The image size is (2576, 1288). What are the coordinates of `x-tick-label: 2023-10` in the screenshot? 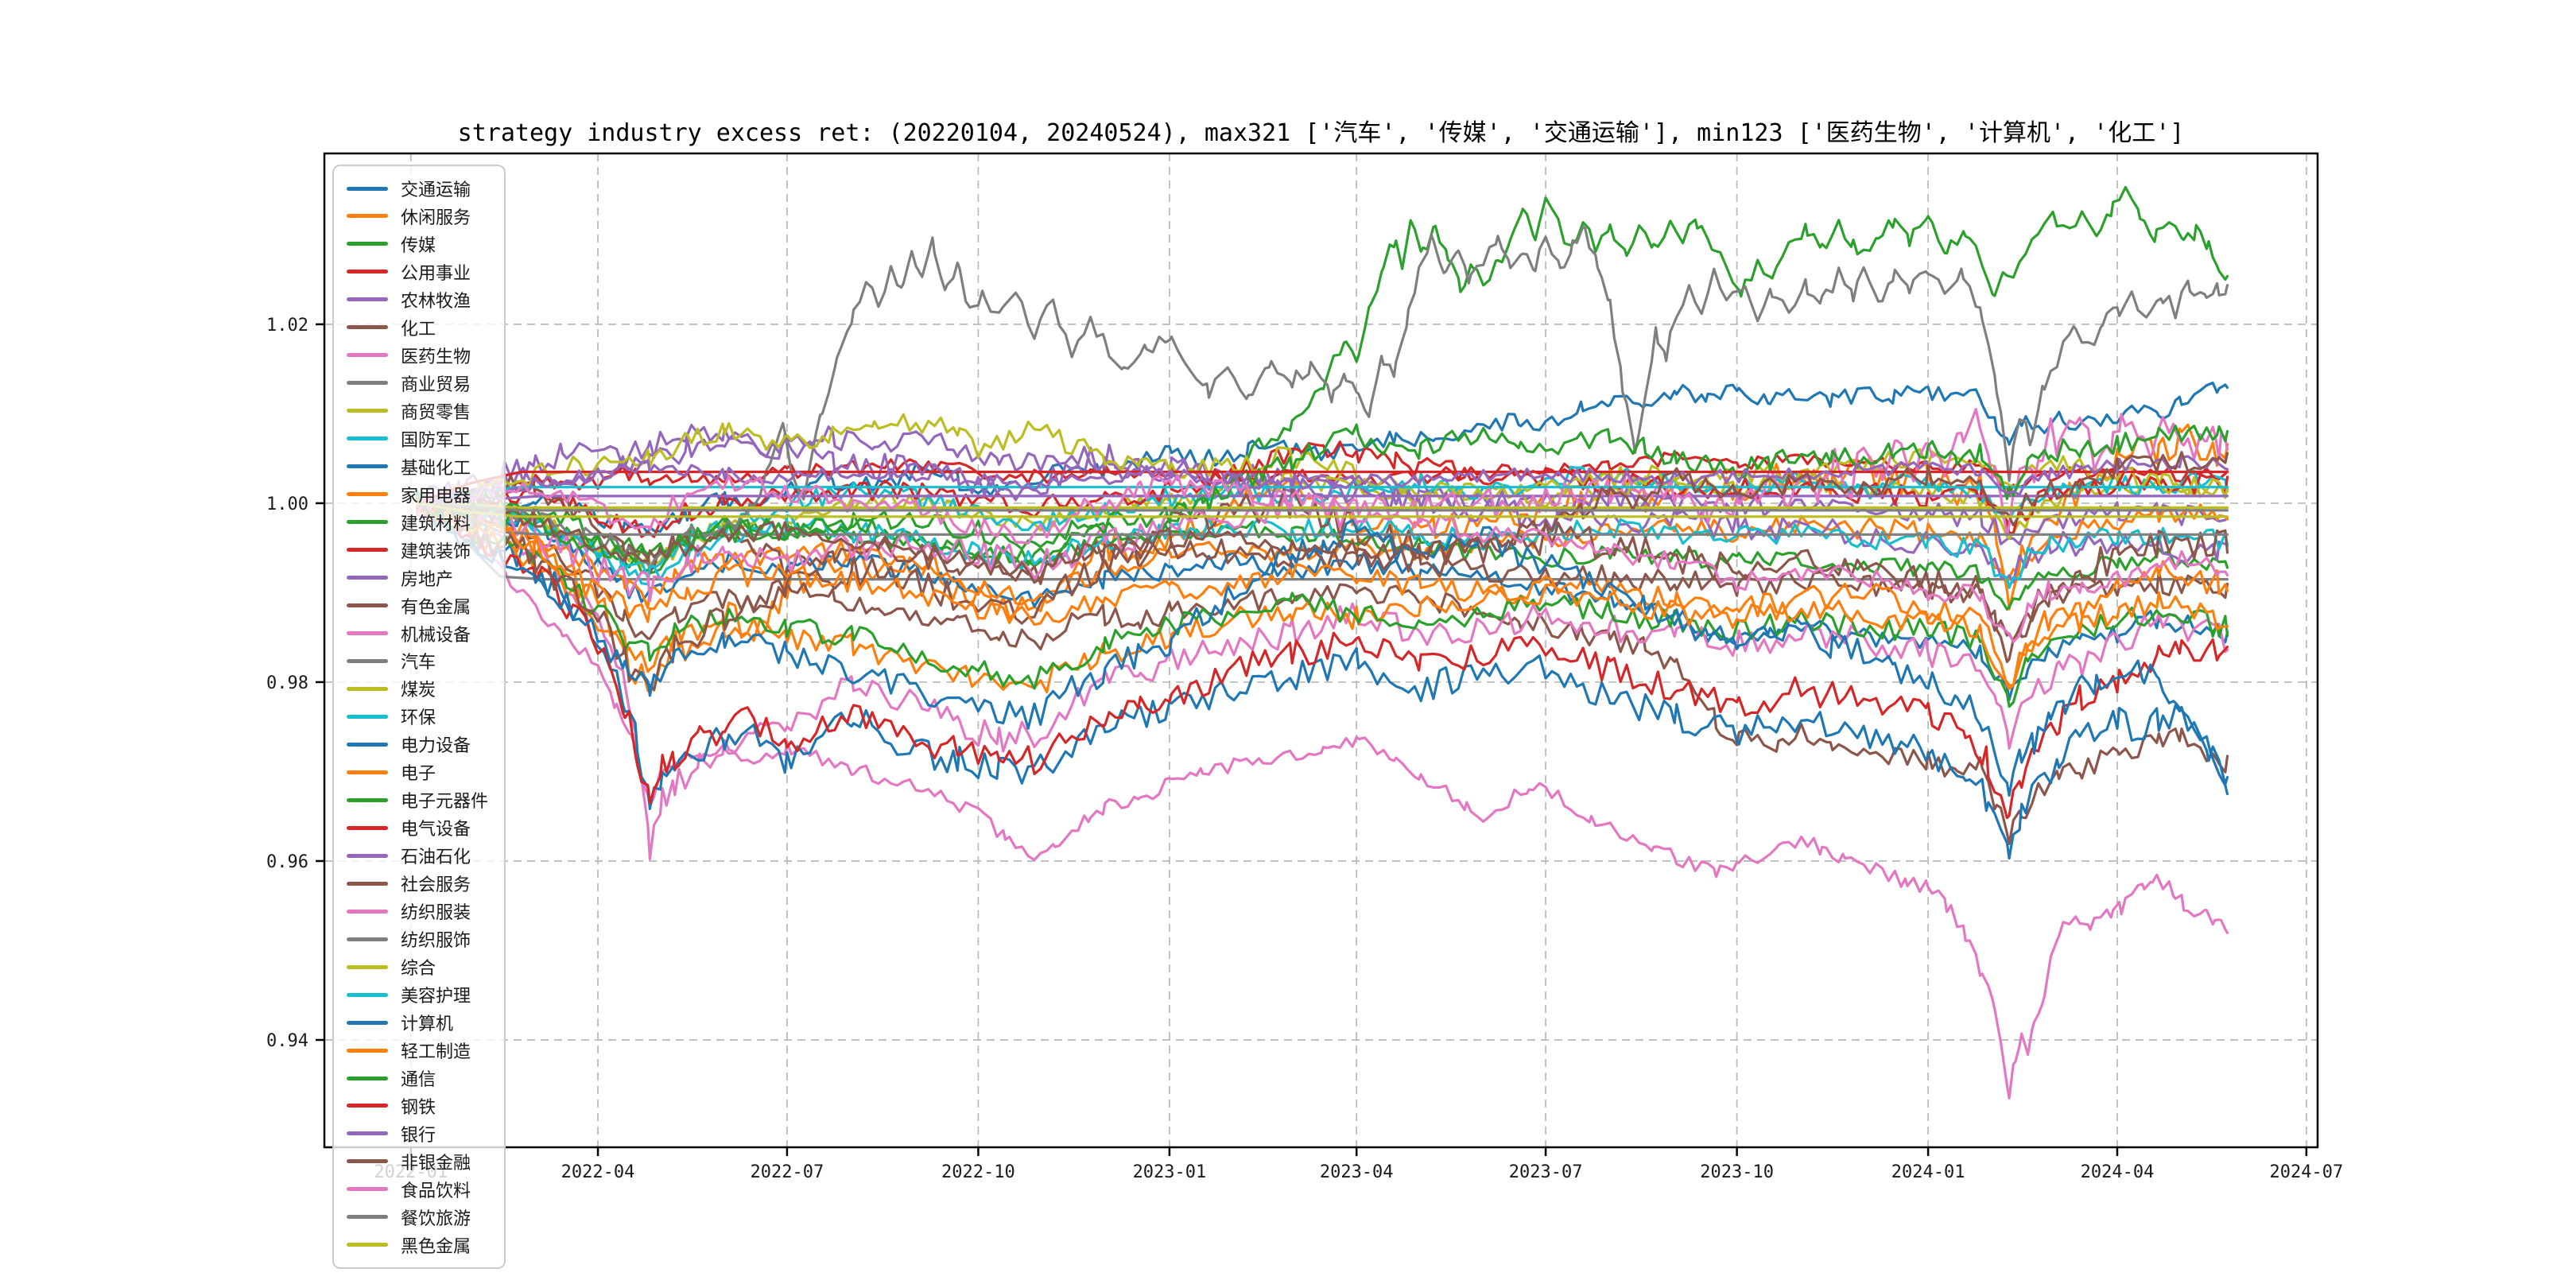 It's located at (1737, 1172).